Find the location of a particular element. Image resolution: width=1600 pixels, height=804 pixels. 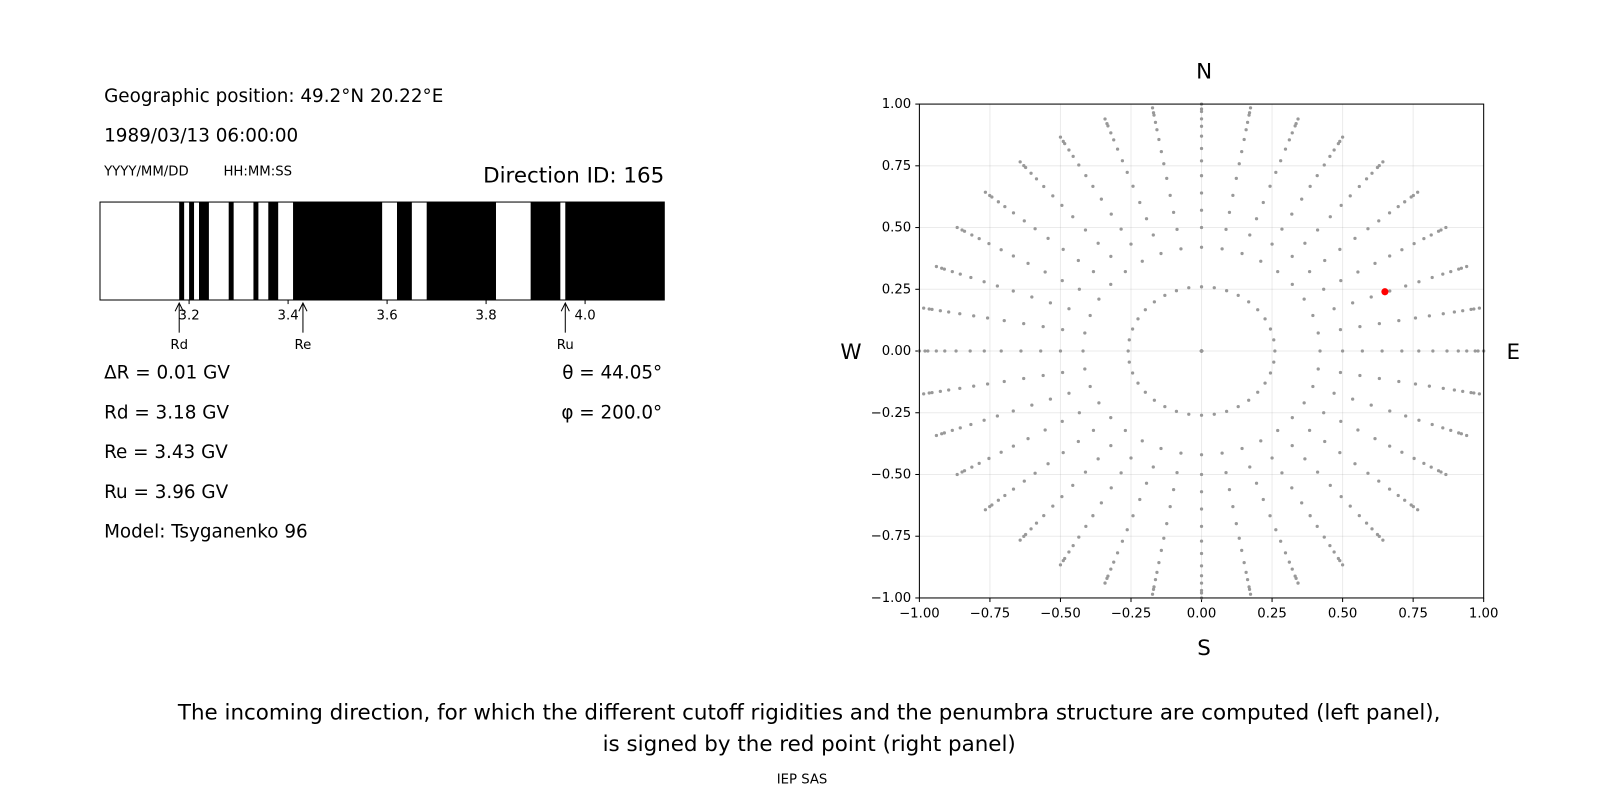

info-line: Re = 3.43 GV is located at coordinates (166, 452).